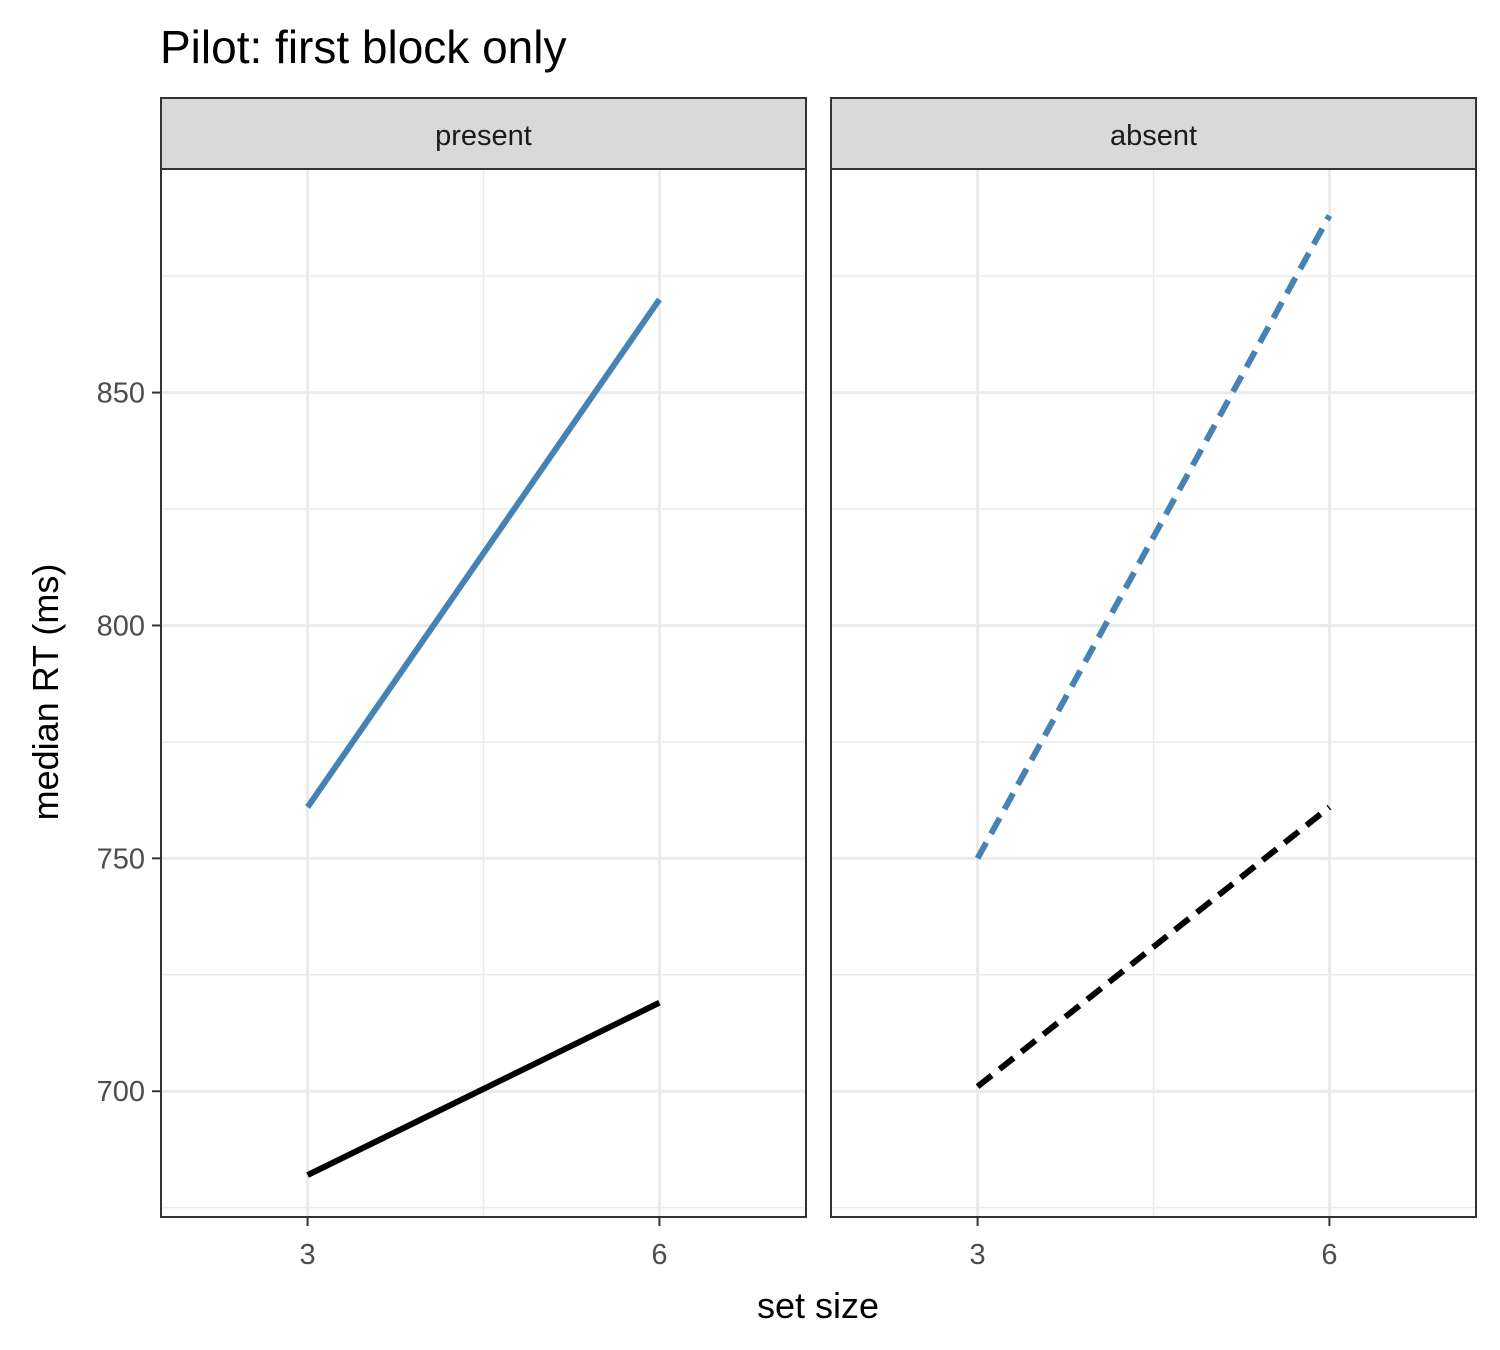  What do you see at coordinates (121, 394) in the screenshot?
I see `y-tick-label: 850` at bounding box center [121, 394].